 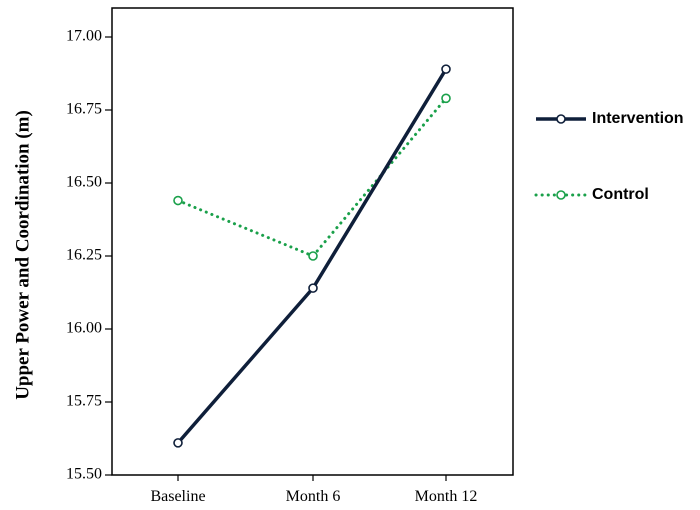 What do you see at coordinates (312, 177) in the screenshot?
I see `series-line-control` at bounding box center [312, 177].